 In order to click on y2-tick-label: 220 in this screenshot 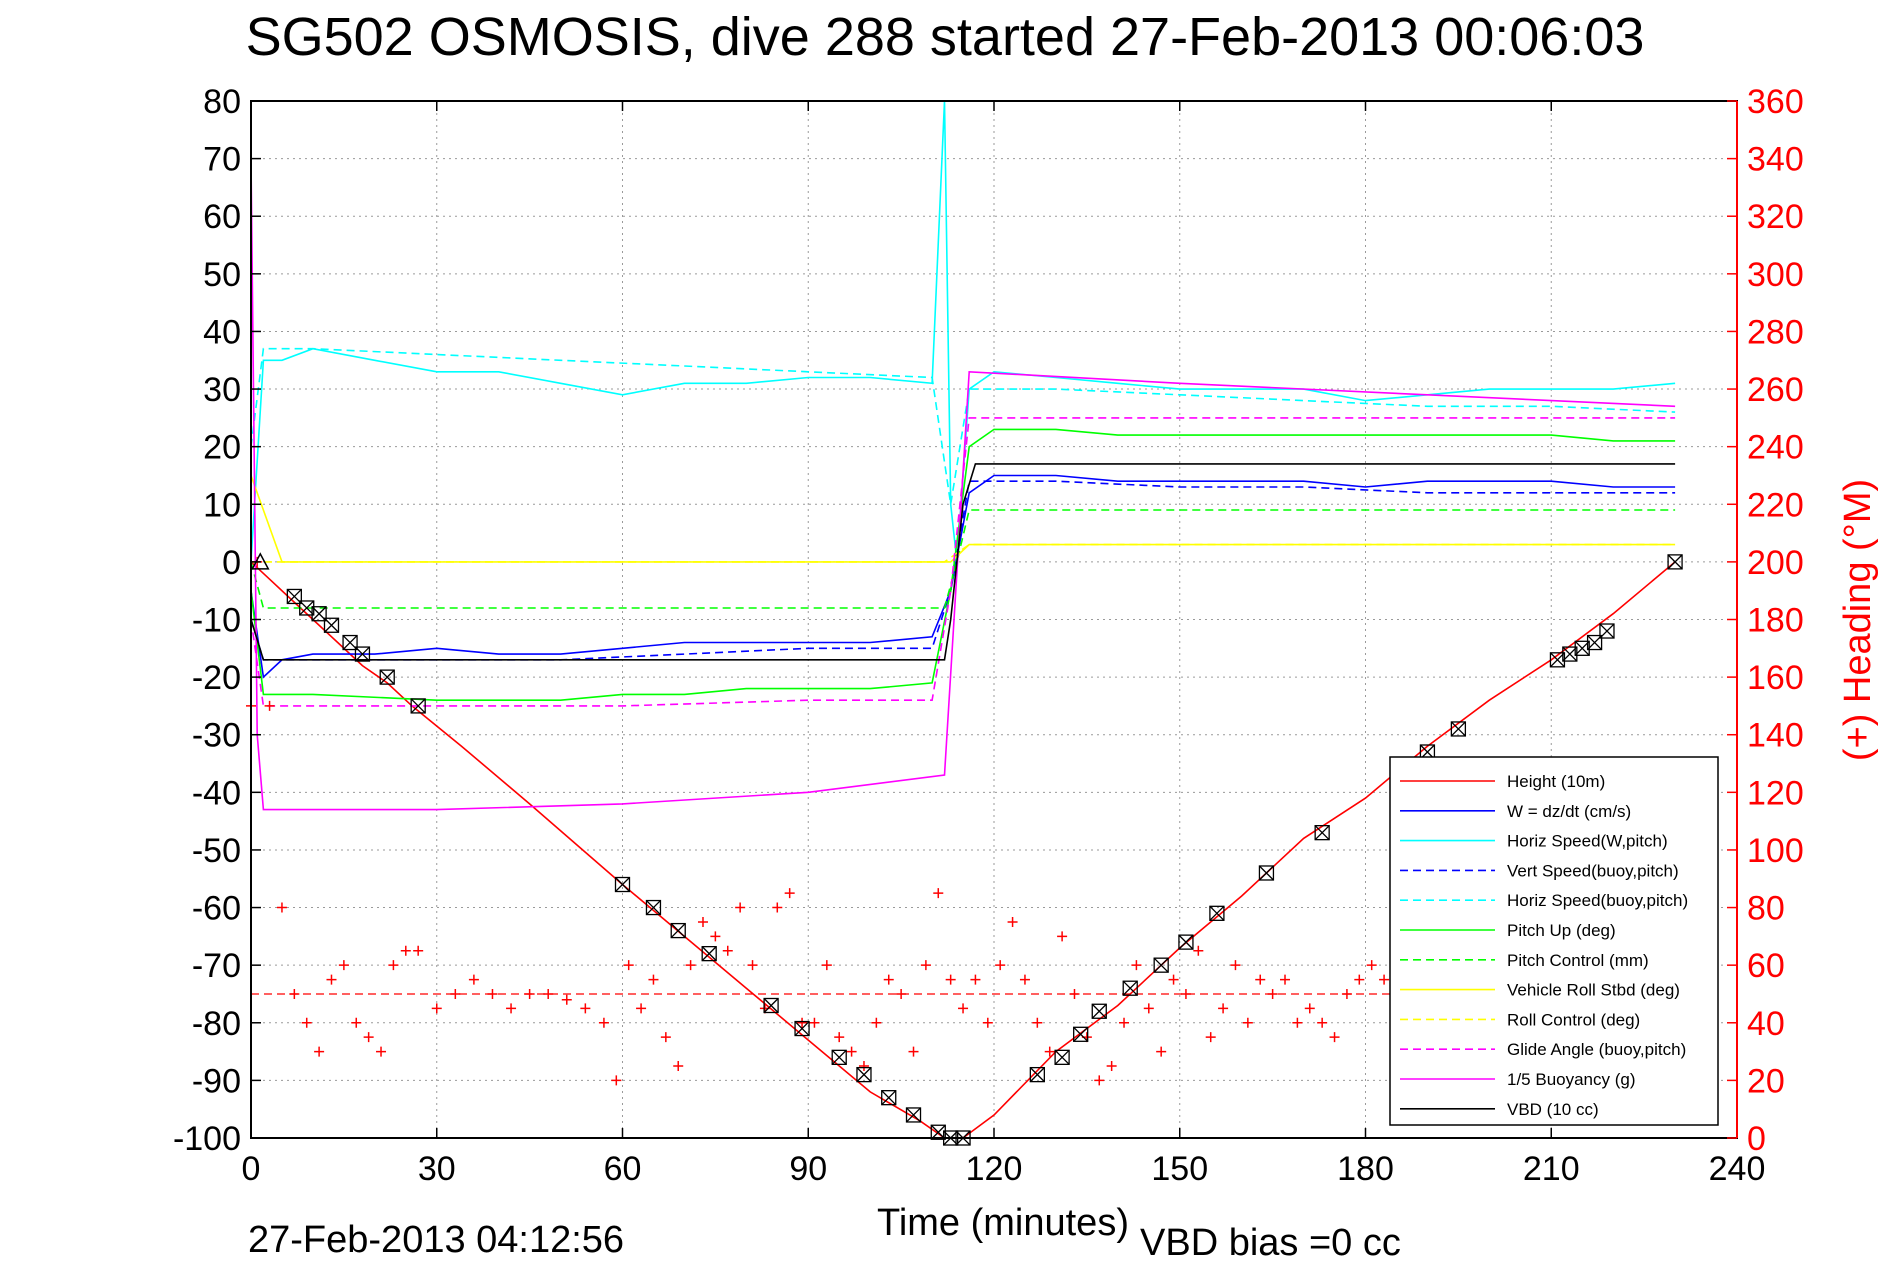, I will do `click(1775, 505)`.